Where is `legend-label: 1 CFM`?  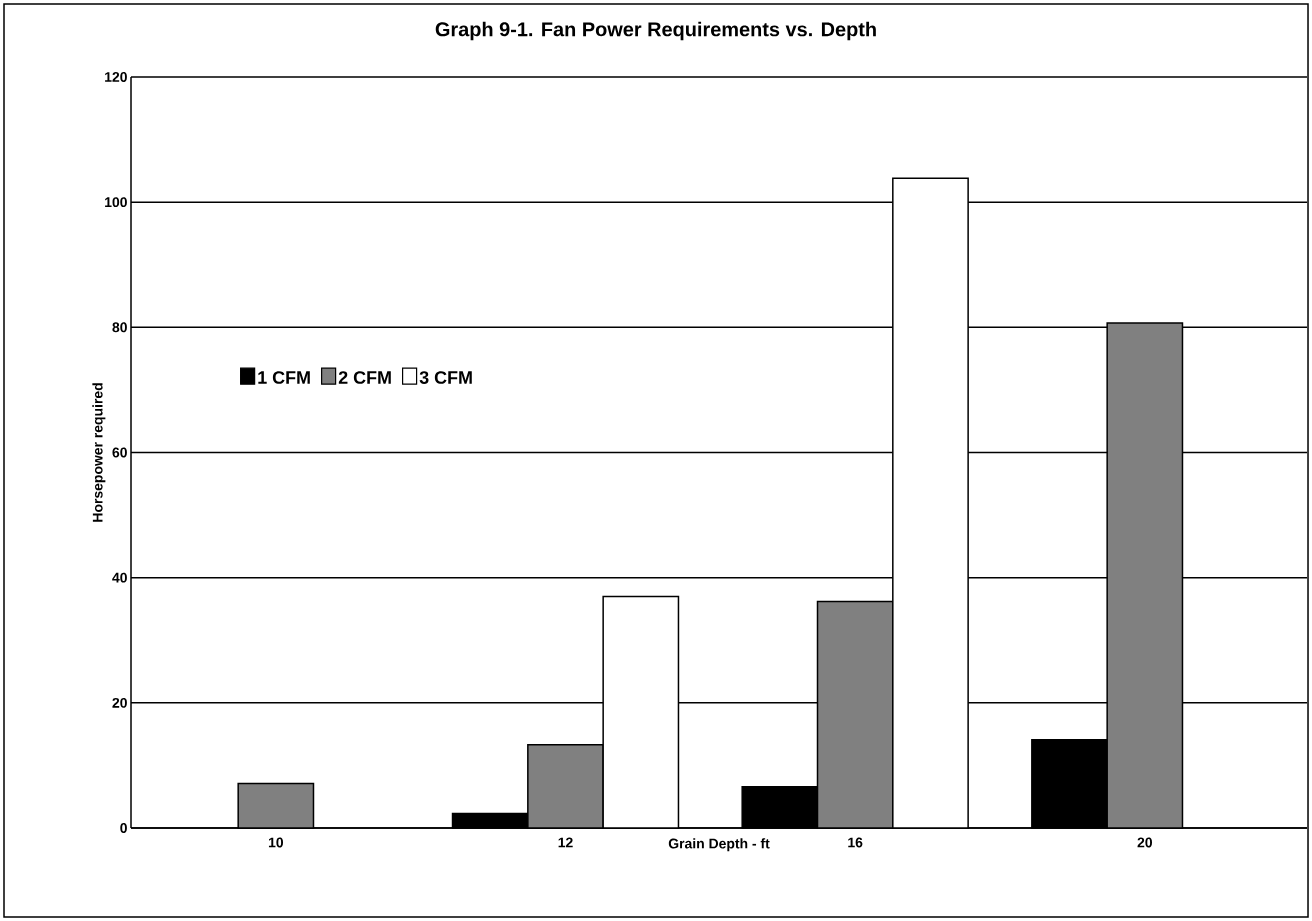
legend-label: 1 CFM is located at coordinates (284, 377).